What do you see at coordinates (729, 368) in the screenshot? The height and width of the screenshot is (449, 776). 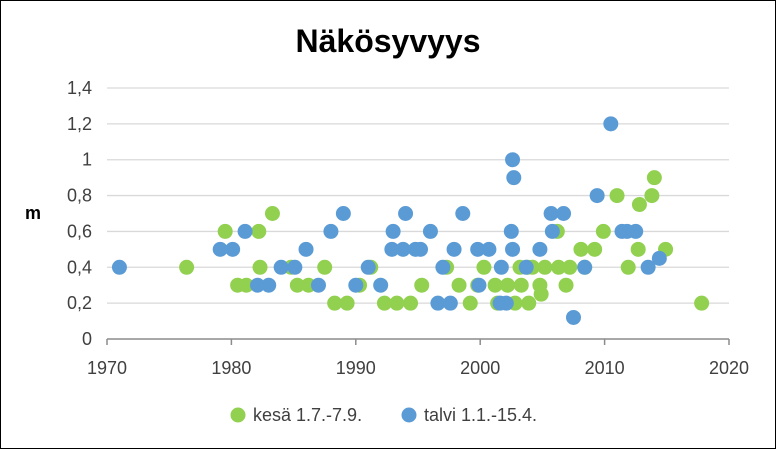 I see `x-tick-label: 2020` at bounding box center [729, 368].